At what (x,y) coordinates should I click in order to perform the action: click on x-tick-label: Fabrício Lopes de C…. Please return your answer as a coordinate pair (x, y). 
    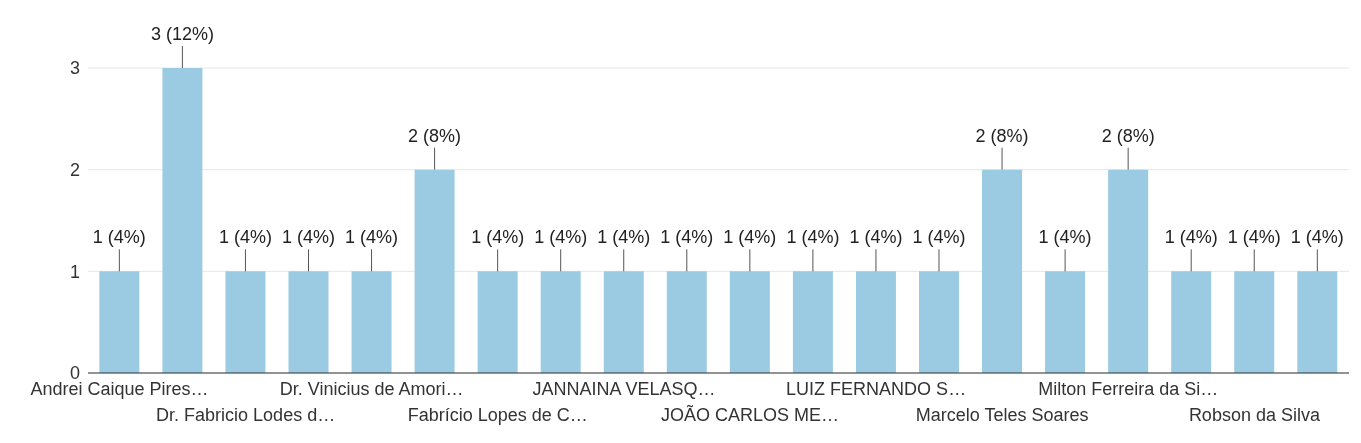
    Looking at the image, I should click on (497, 415).